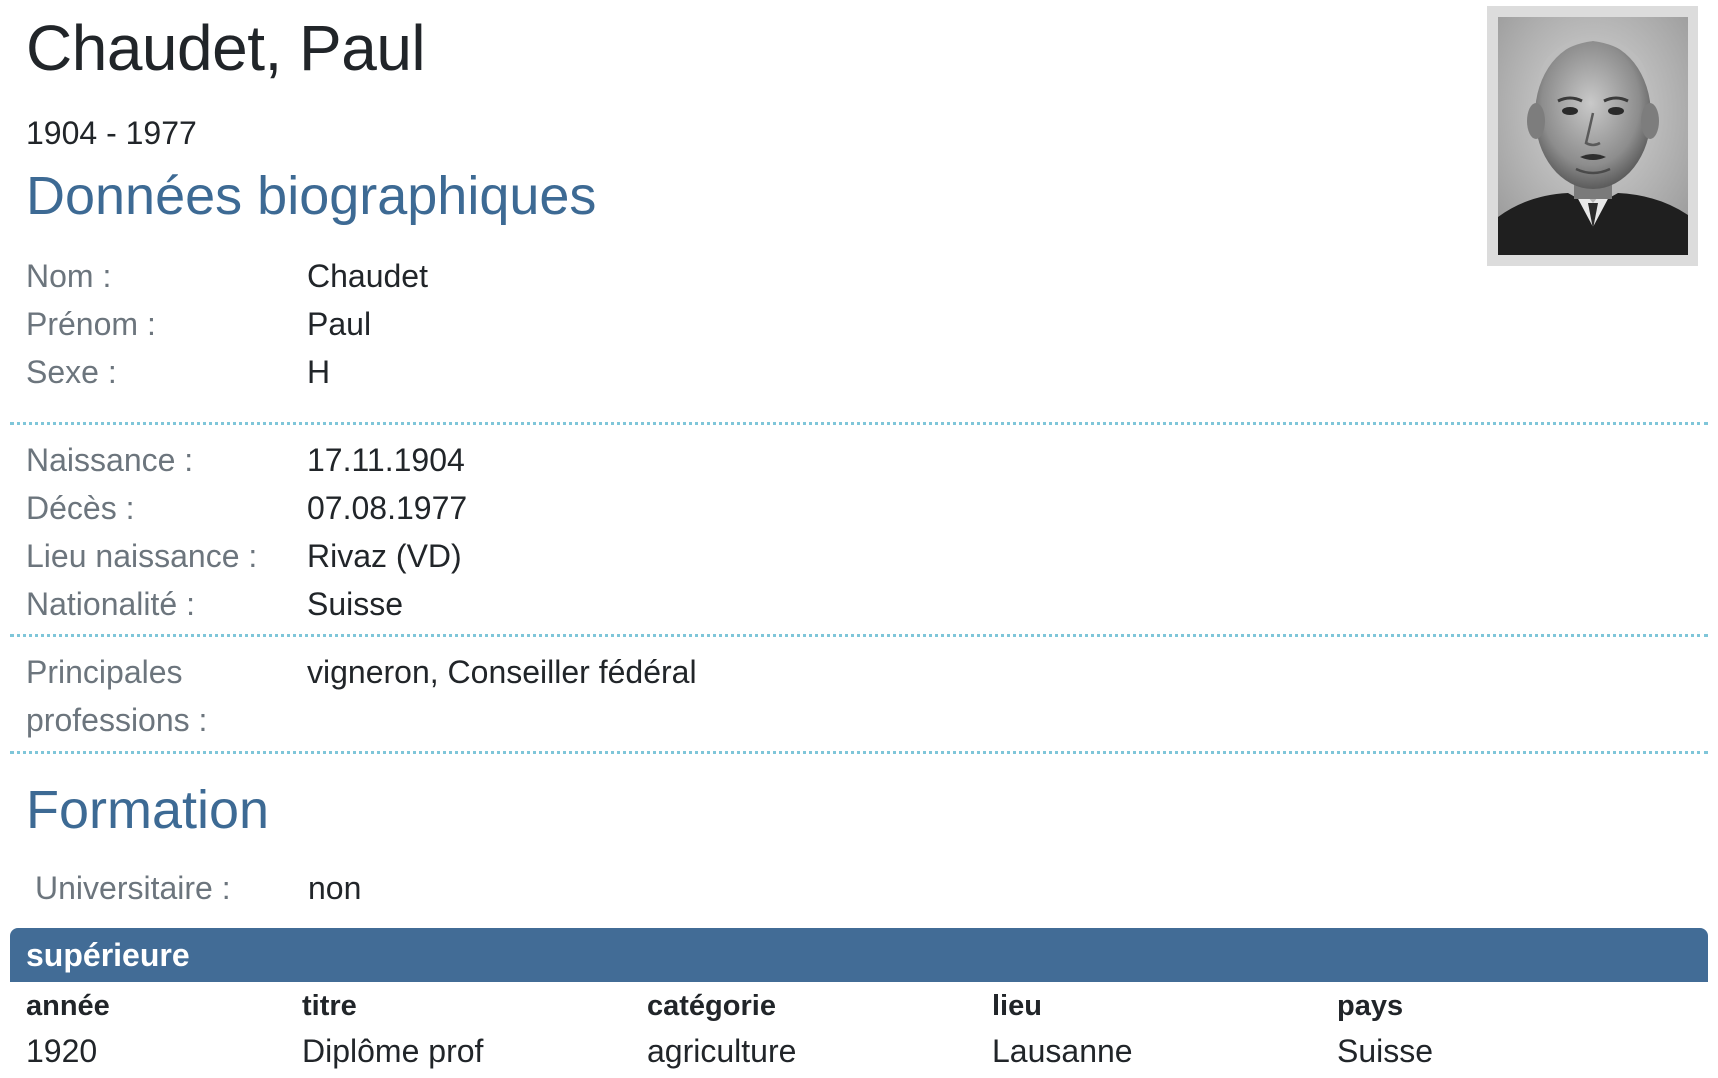  I want to click on label-sexe: Sexe :, so click(71, 372).